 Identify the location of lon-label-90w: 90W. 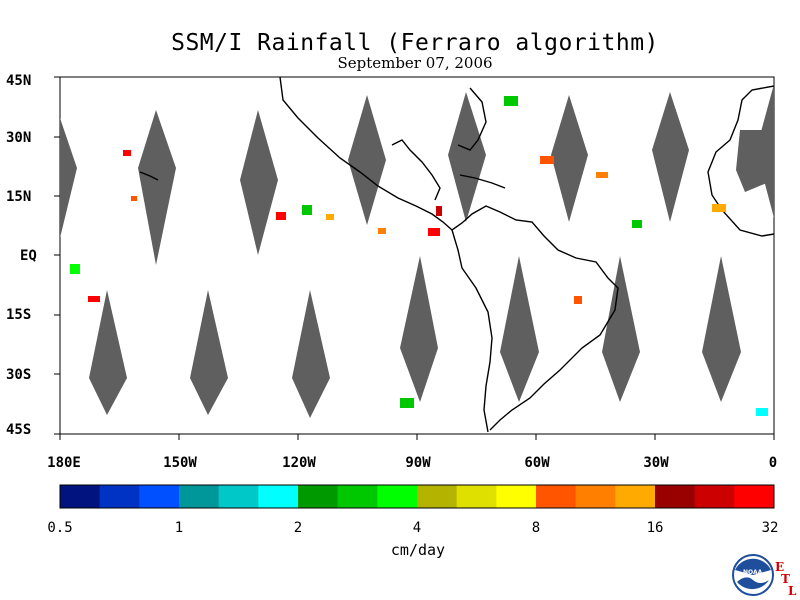
(418, 463).